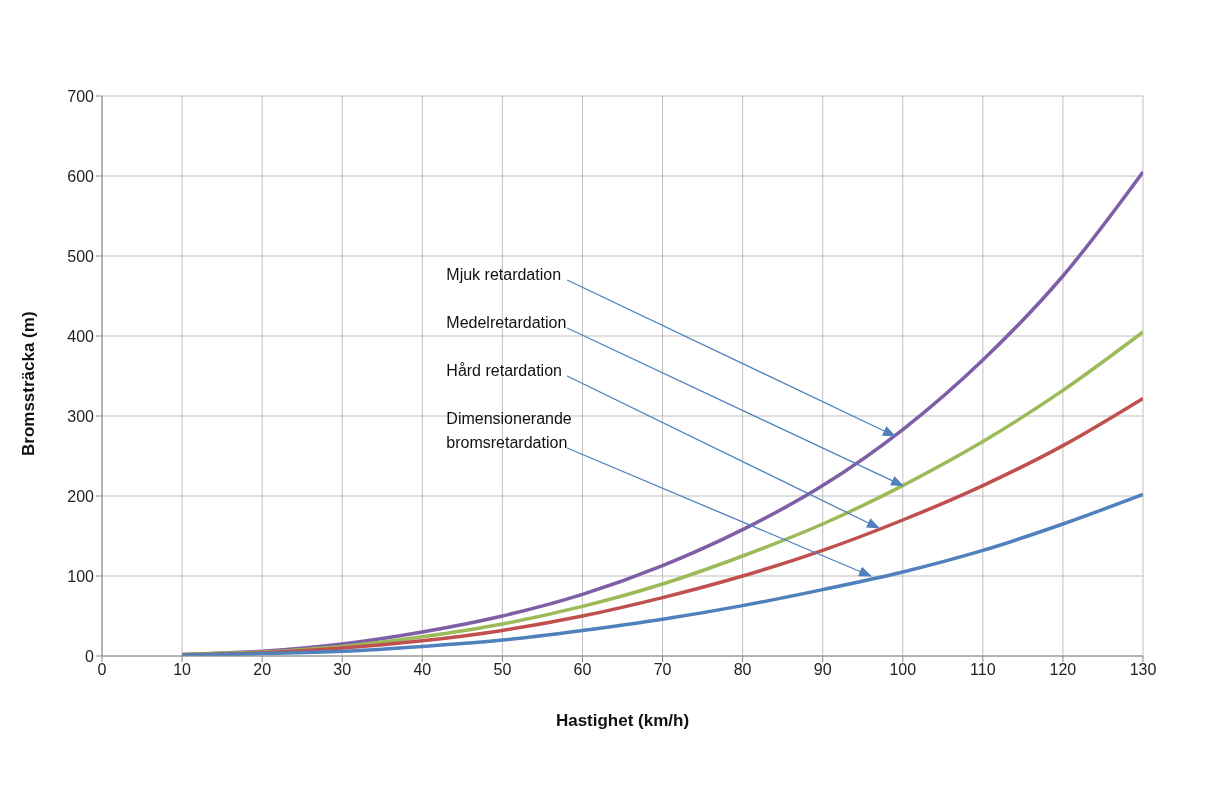  What do you see at coordinates (1143, 670) in the screenshot?
I see `x-tick-label: 130` at bounding box center [1143, 670].